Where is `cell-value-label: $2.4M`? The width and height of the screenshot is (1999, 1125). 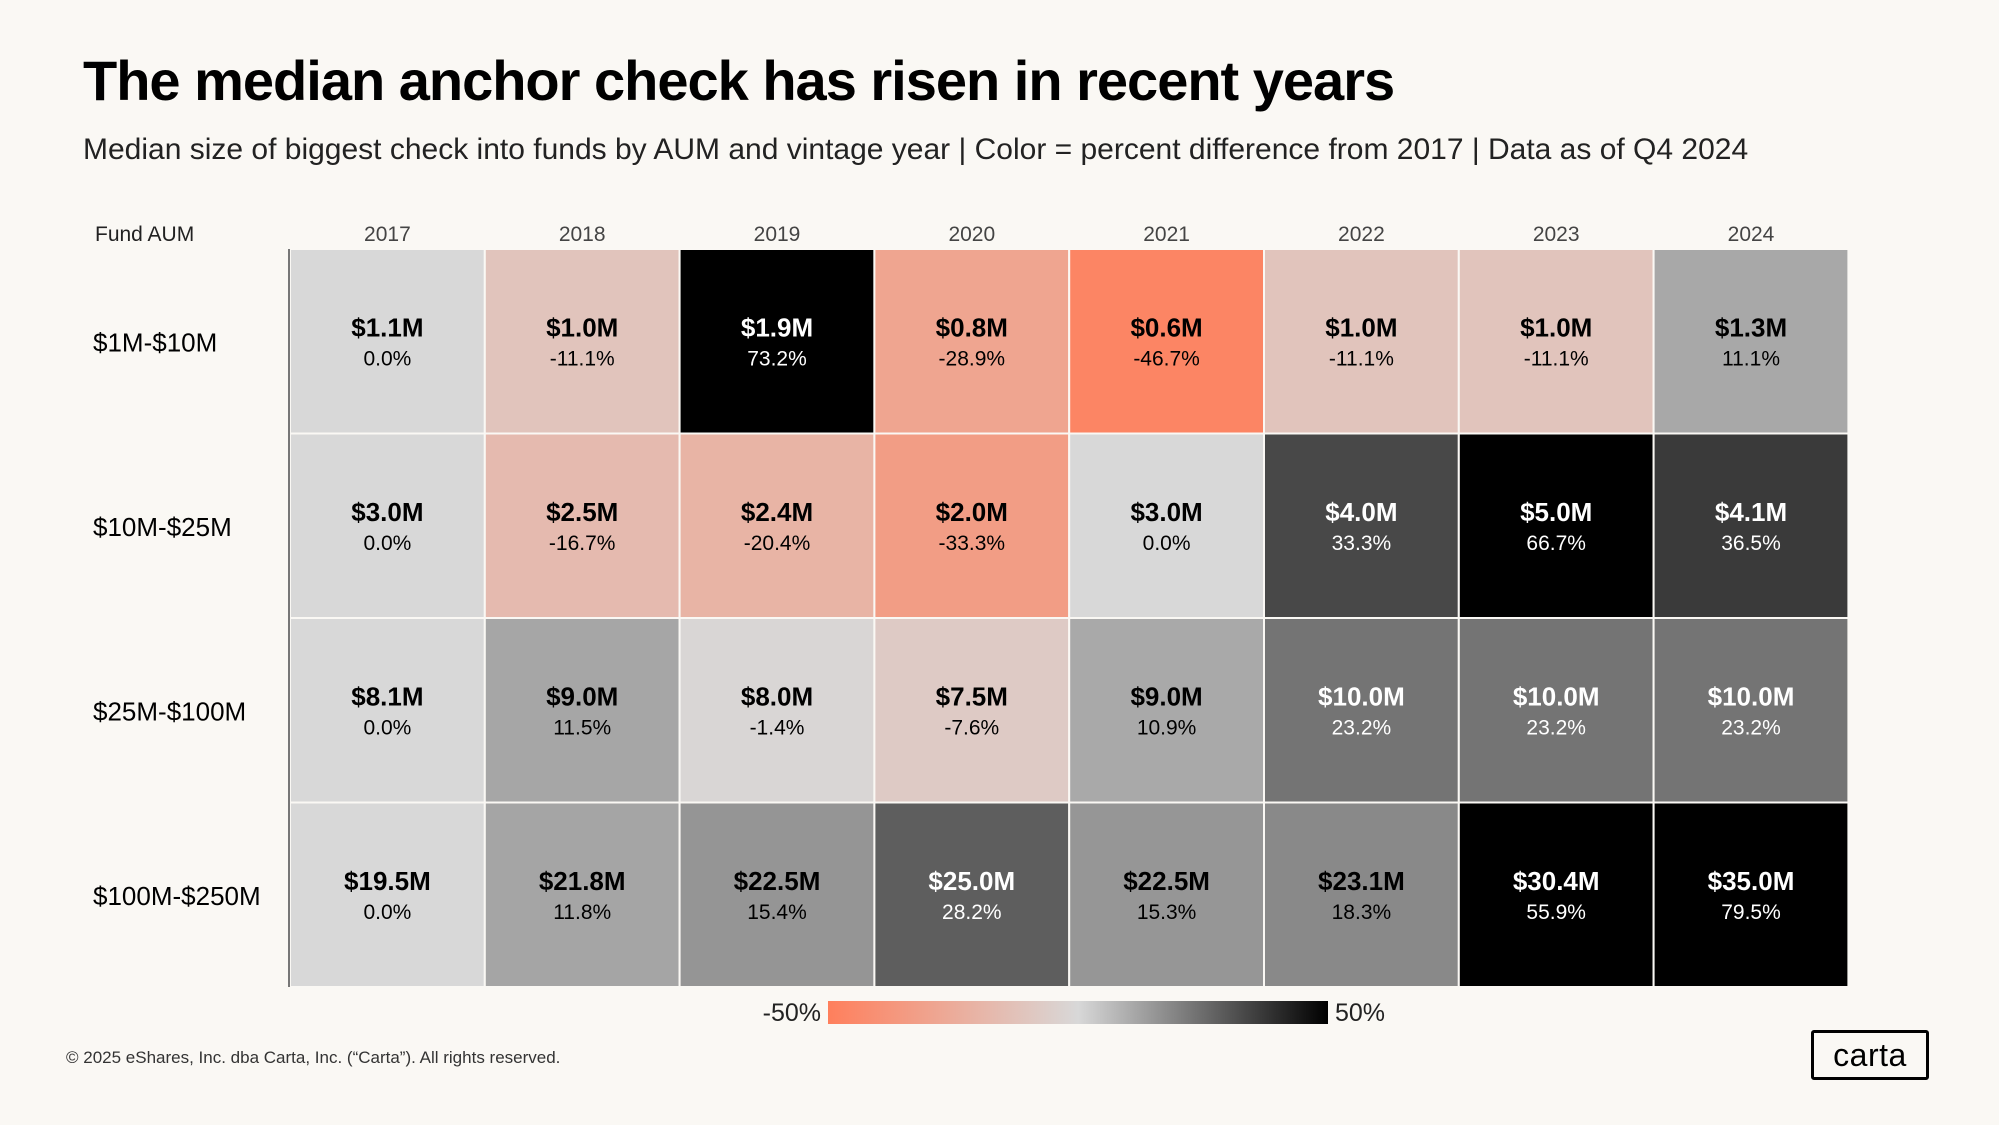
cell-value-label: $2.4M is located at coordinates (777, 512).